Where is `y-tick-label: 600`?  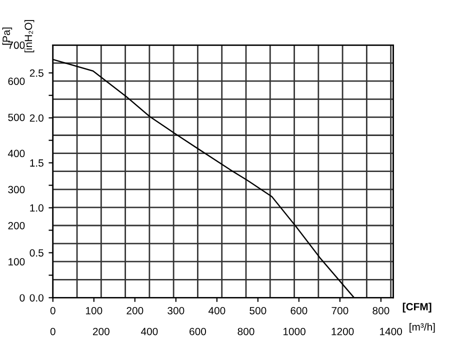
y-tick-label: 600 is located at coordinates (16, 81).